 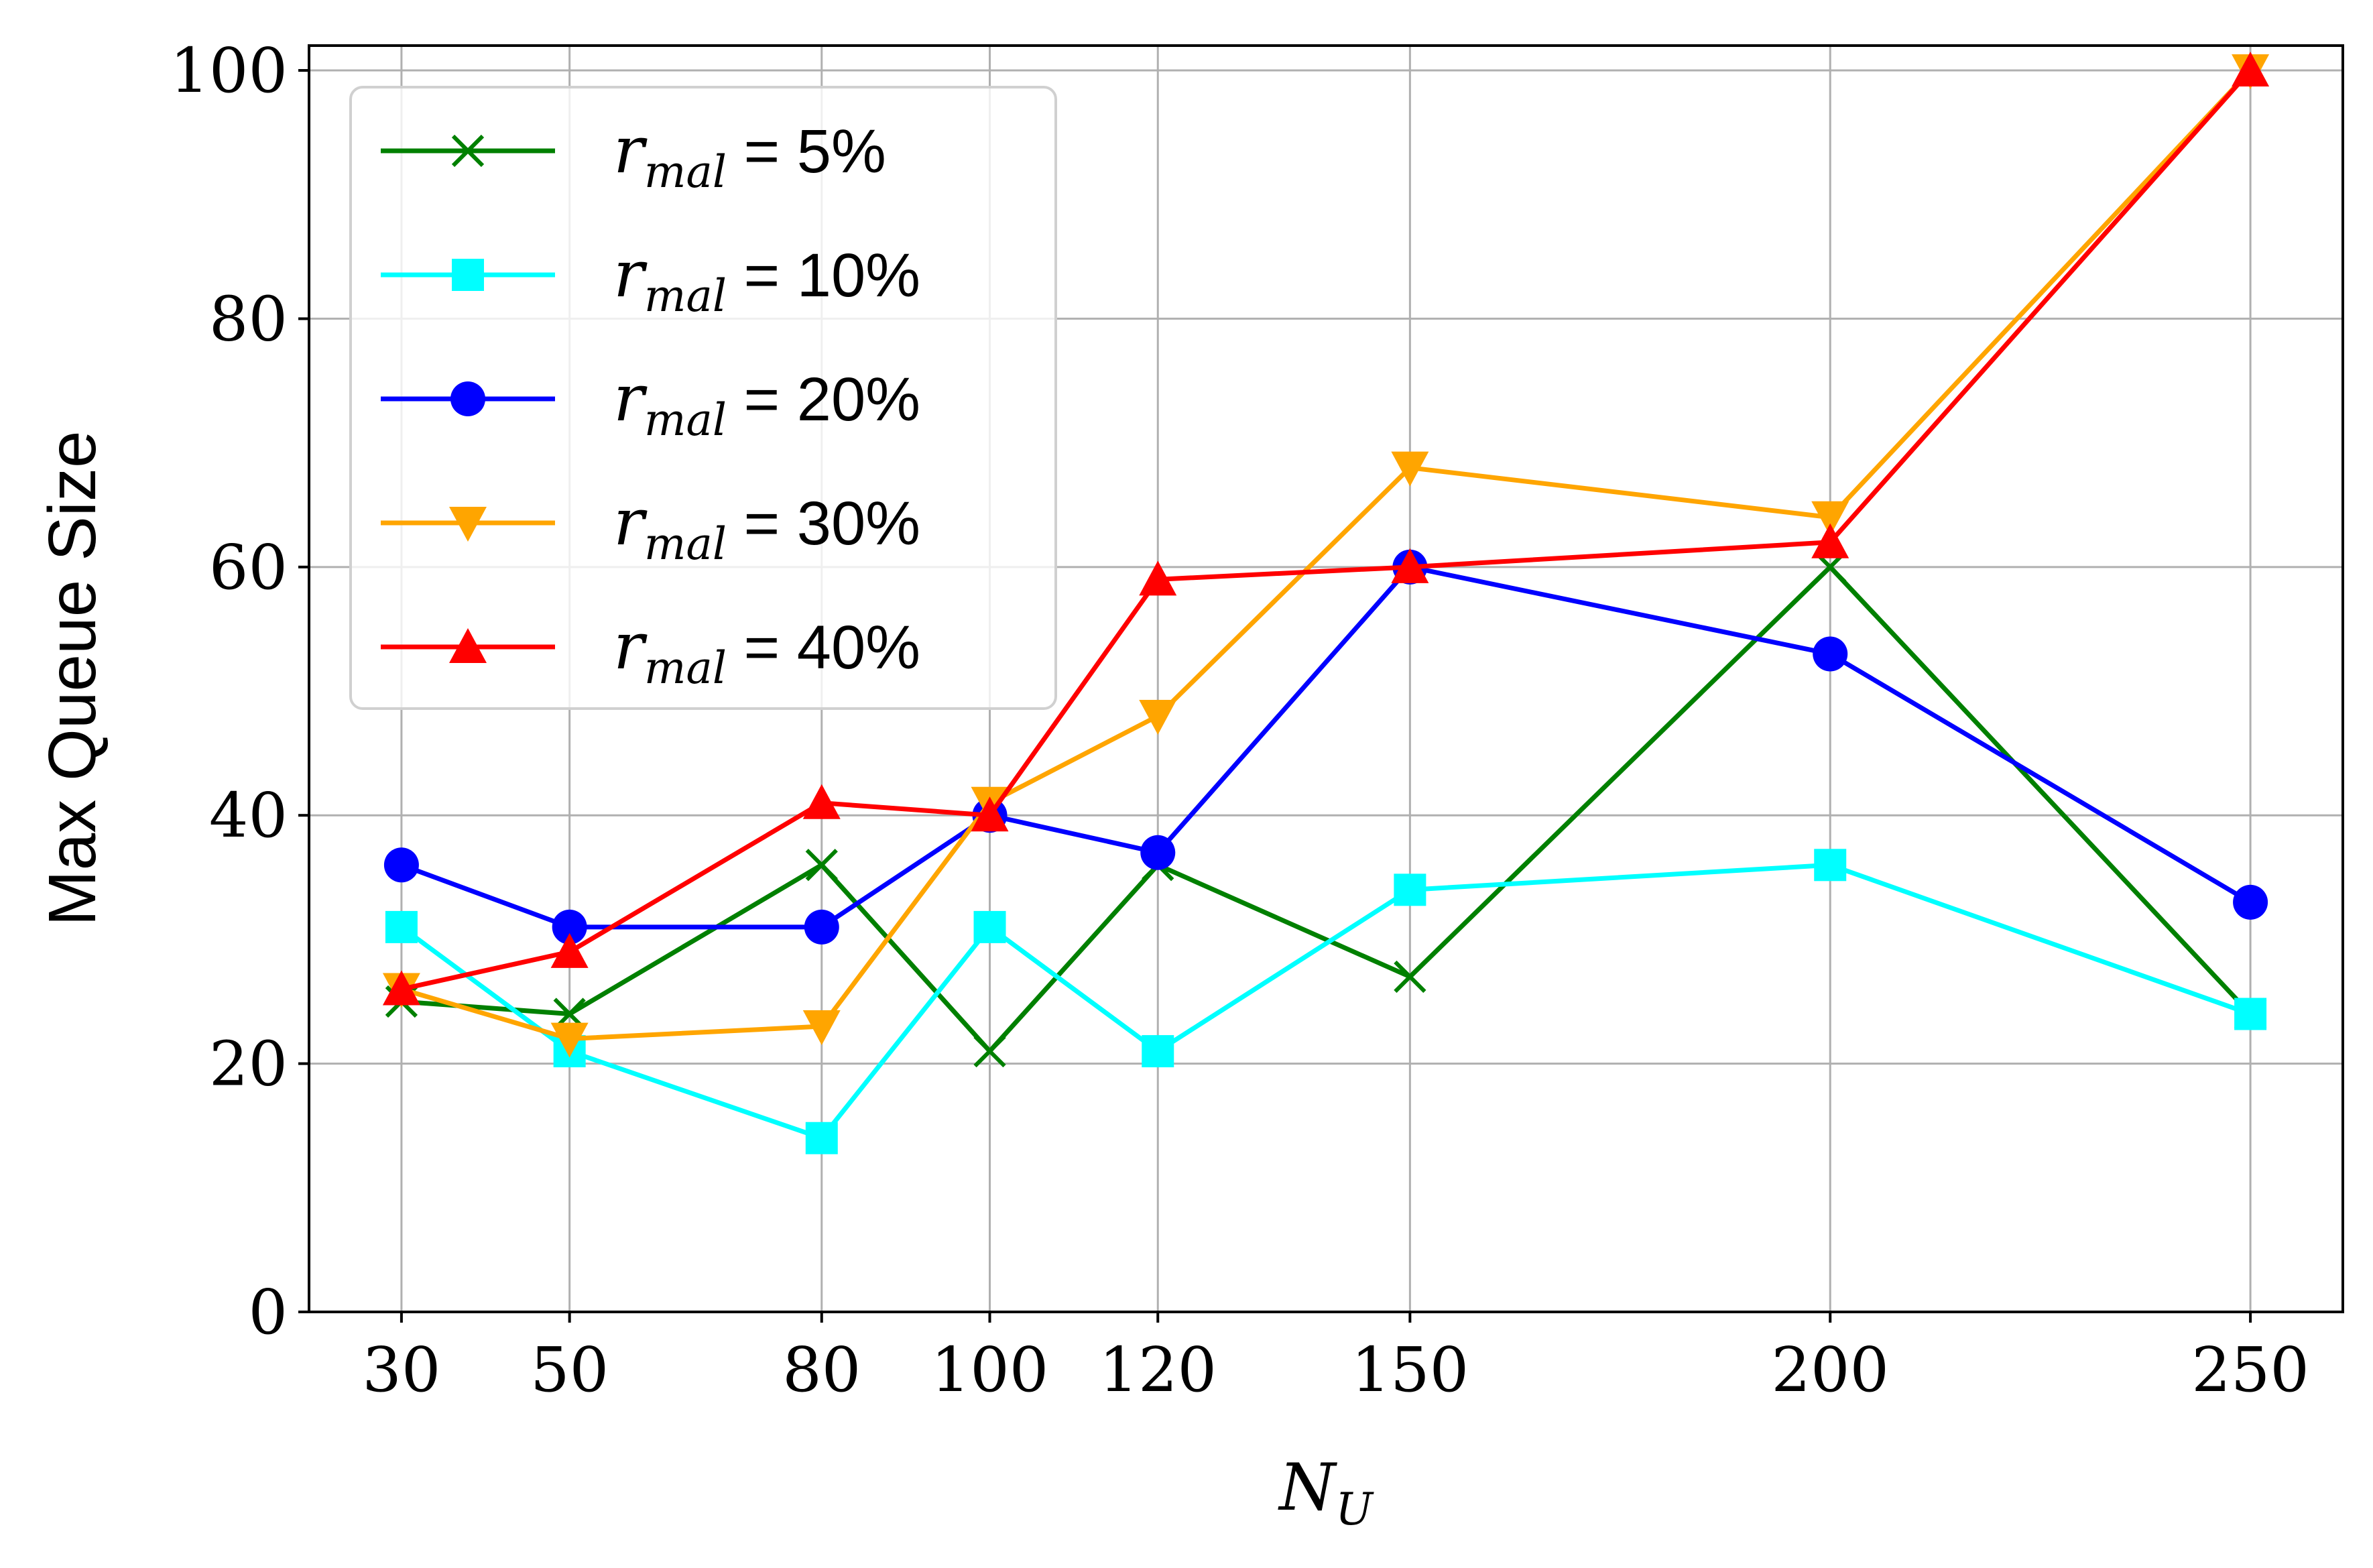 What do you see at coordinates (401, 1370) in the screenshot?
I see `x-tick-label: 30` at bounding box center [401, 1370].